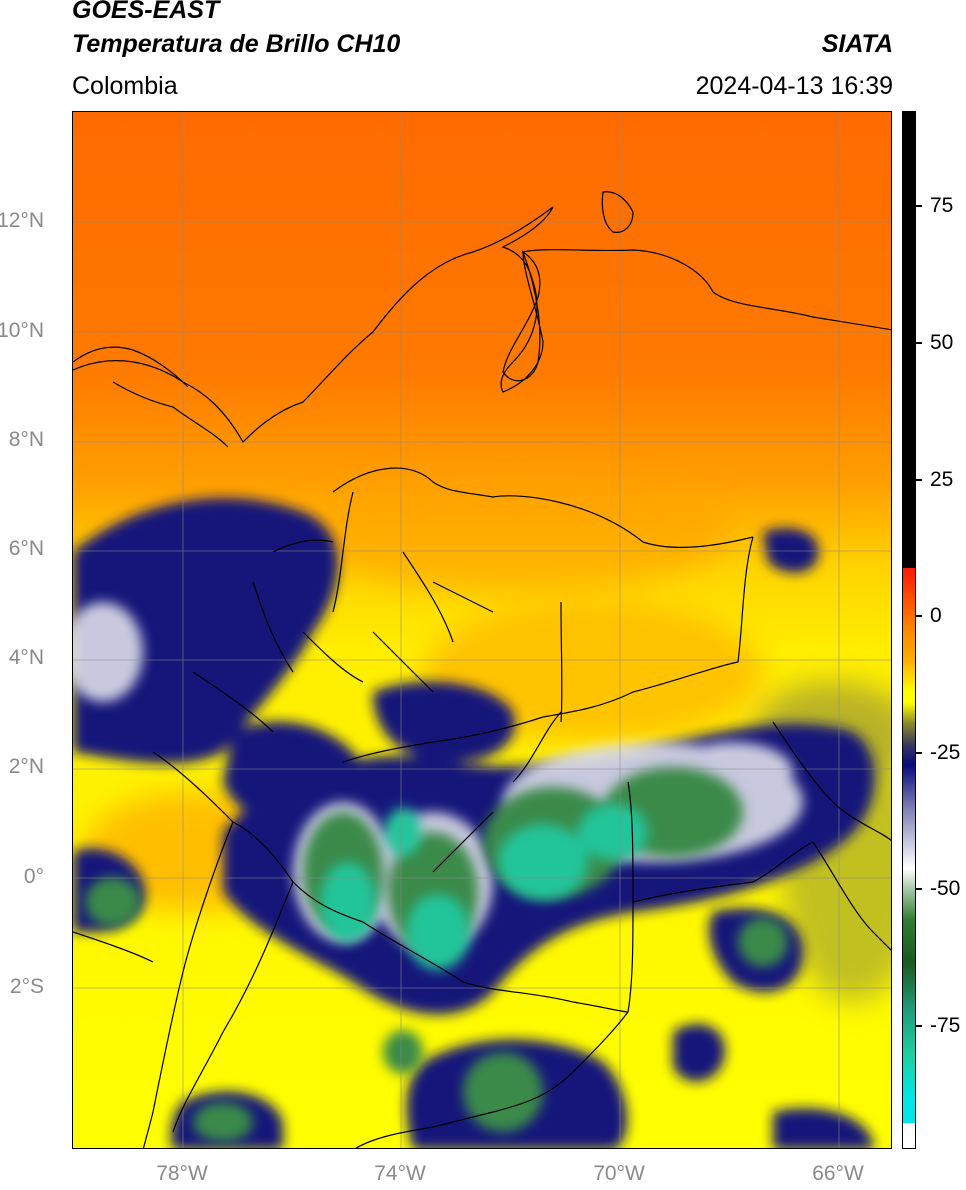 The image size is (966, 1190). Describe the element at coordinates (26, 657) in the screenshot. I see `lat-label: 4°N` at that location.